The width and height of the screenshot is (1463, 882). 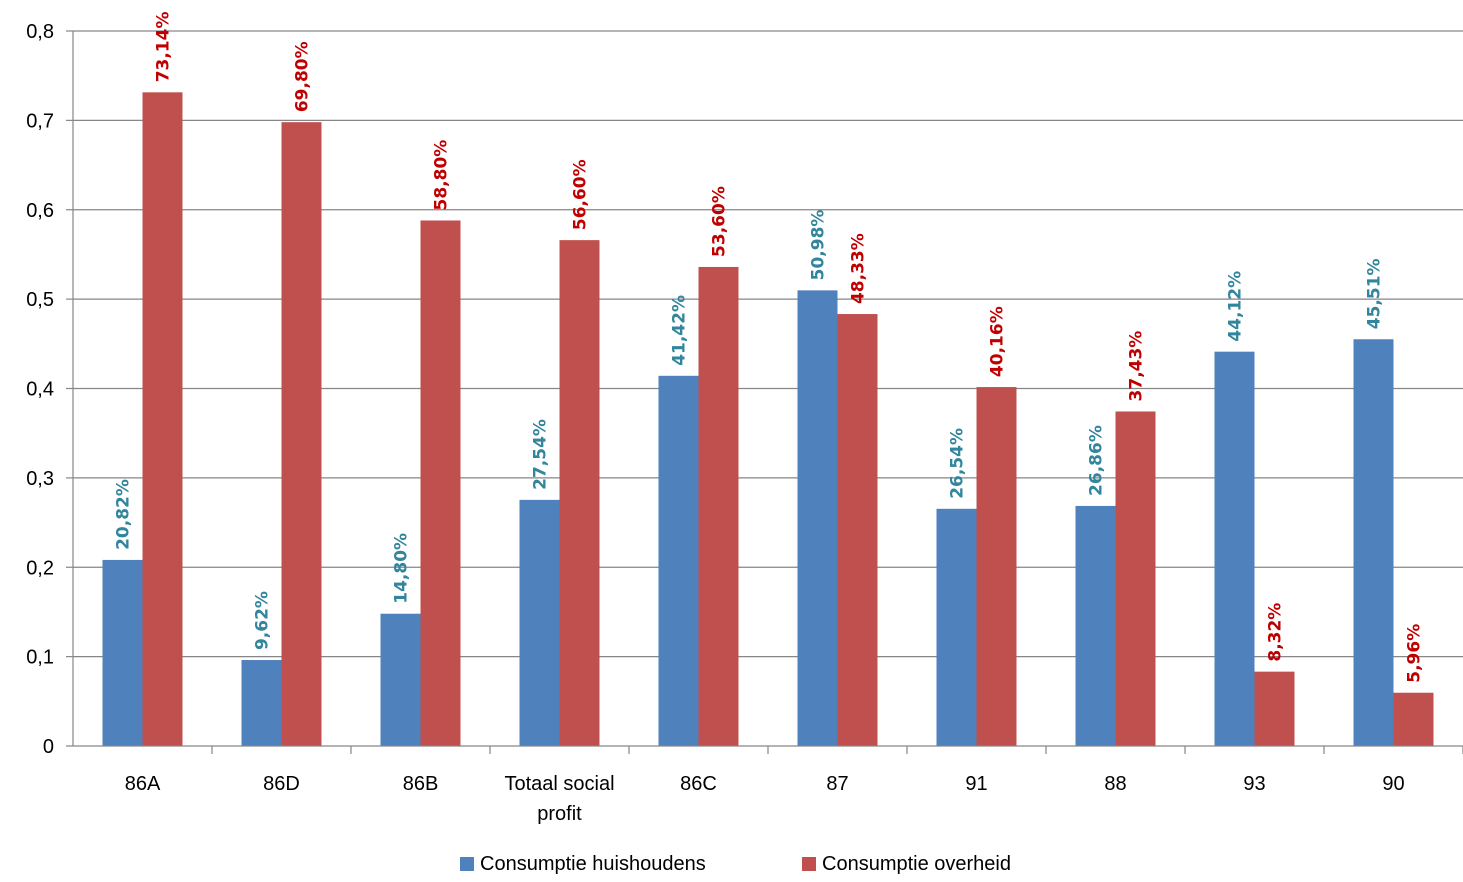 What do you see at coordinates (998, 341) in the screenshot?
I see `data-label: 40,16%` at bounding box center [998, 341].